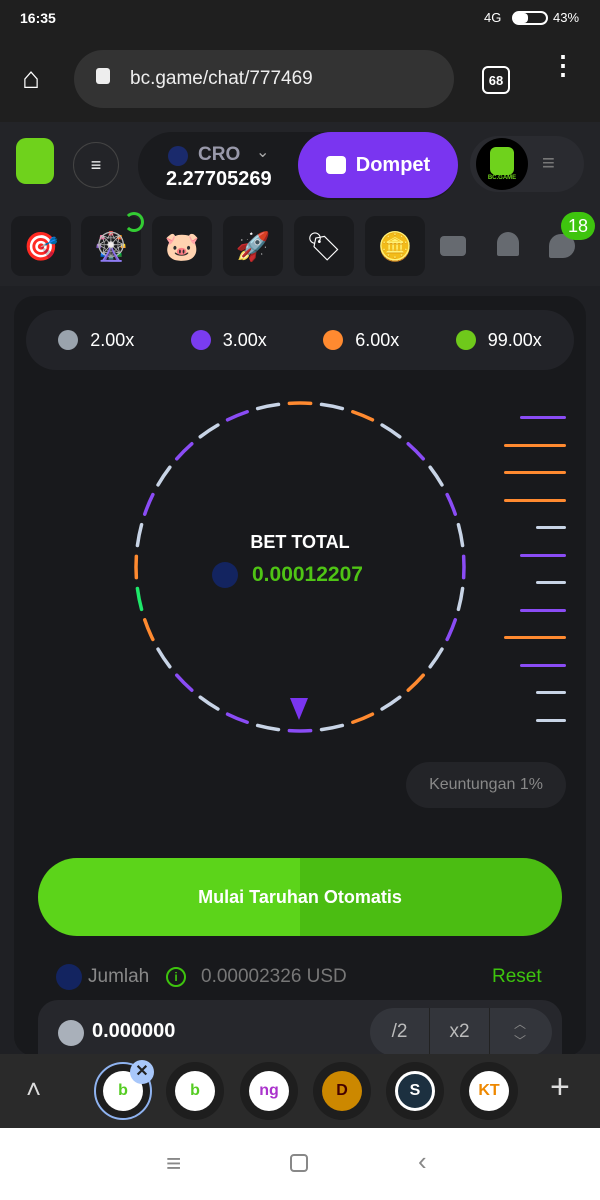 The image size is (600, 1200). What do you see at coordinates (134, 222) in the screenshot?
I see `loading-icon` at bounding box center [134, 222].